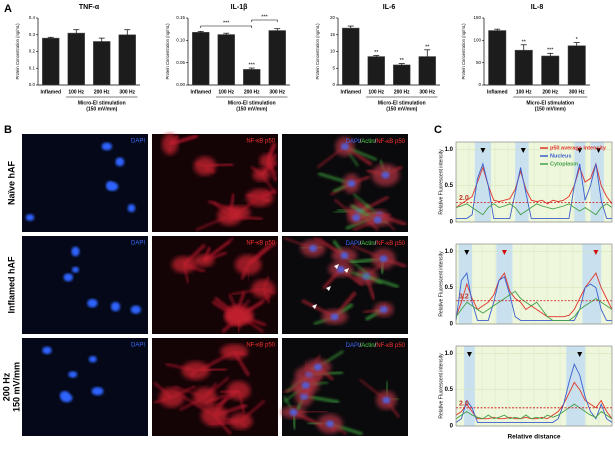 This screenshot has height=450, width=615. I want to click on row-label: Inflamed hAF, so click(11, 285).